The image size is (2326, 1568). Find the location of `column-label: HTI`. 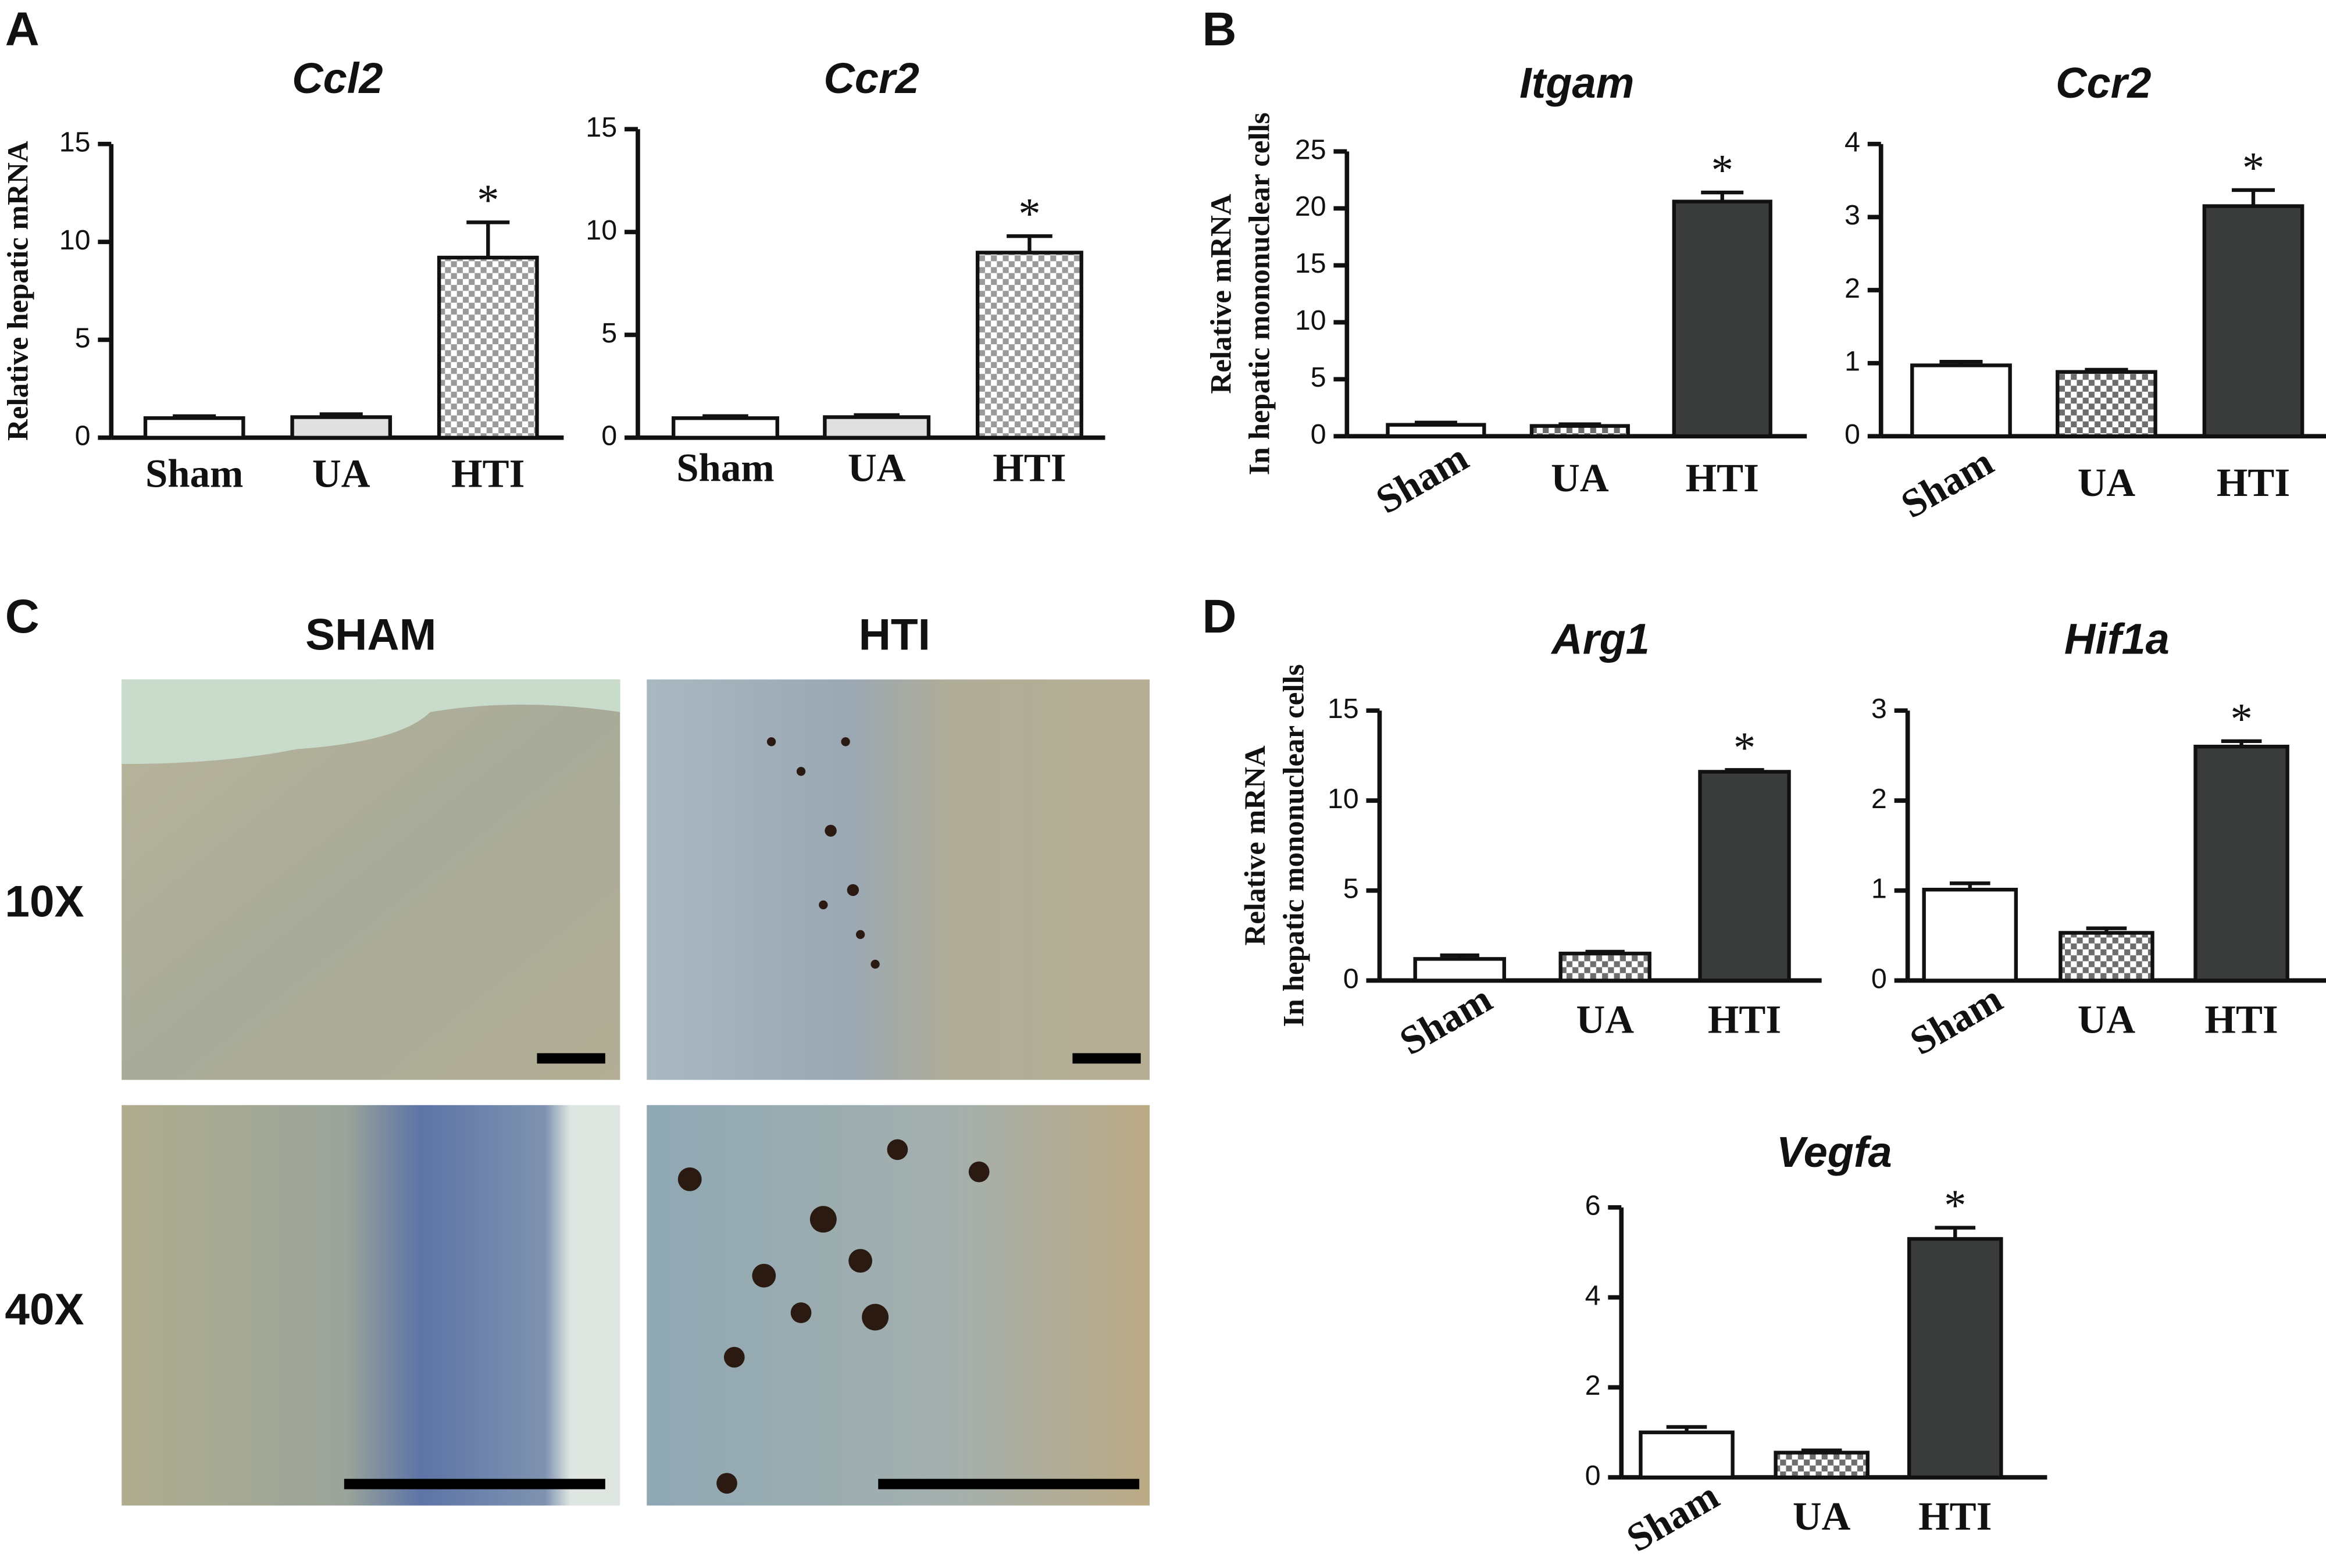

column-label: HTI is located at coordinates (895, 634).